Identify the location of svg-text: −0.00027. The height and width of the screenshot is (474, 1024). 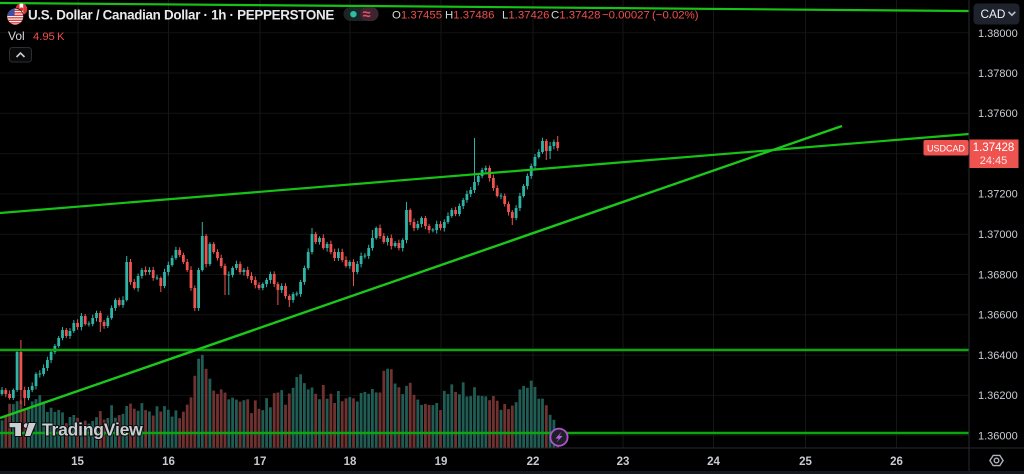
(626, 15).